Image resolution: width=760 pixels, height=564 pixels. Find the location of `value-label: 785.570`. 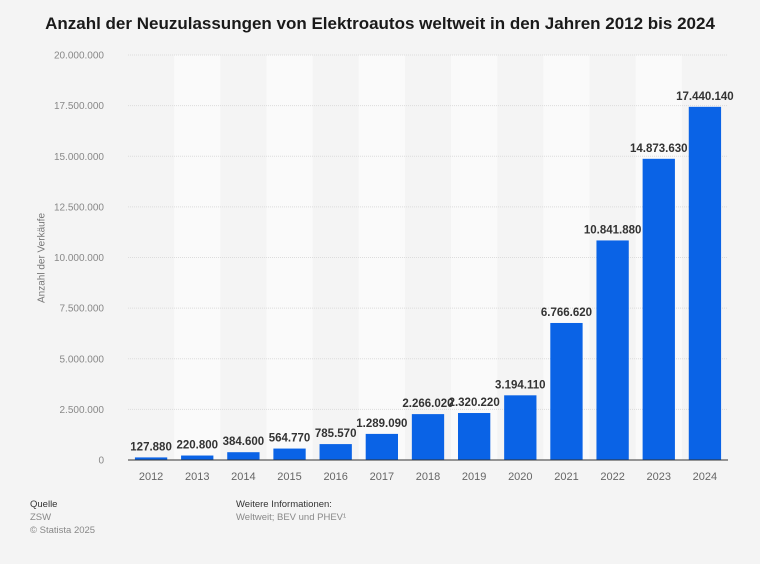

value-label: 785.570 is located at coordinates (336, 434).